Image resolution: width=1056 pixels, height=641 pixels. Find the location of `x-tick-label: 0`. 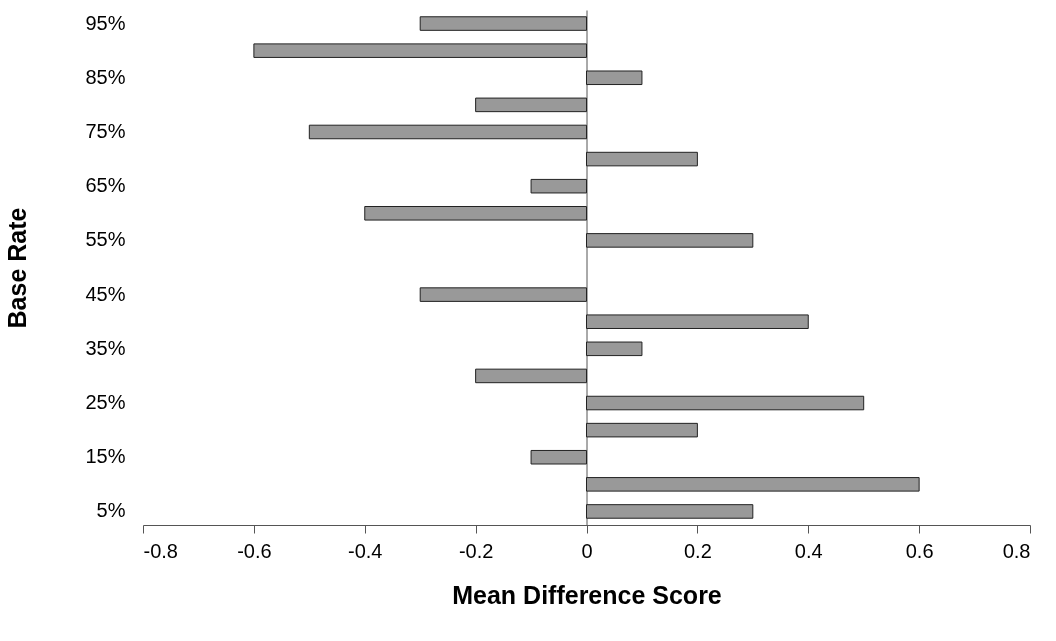

x-tick-label: 0 is located at coordinates (587, 550).